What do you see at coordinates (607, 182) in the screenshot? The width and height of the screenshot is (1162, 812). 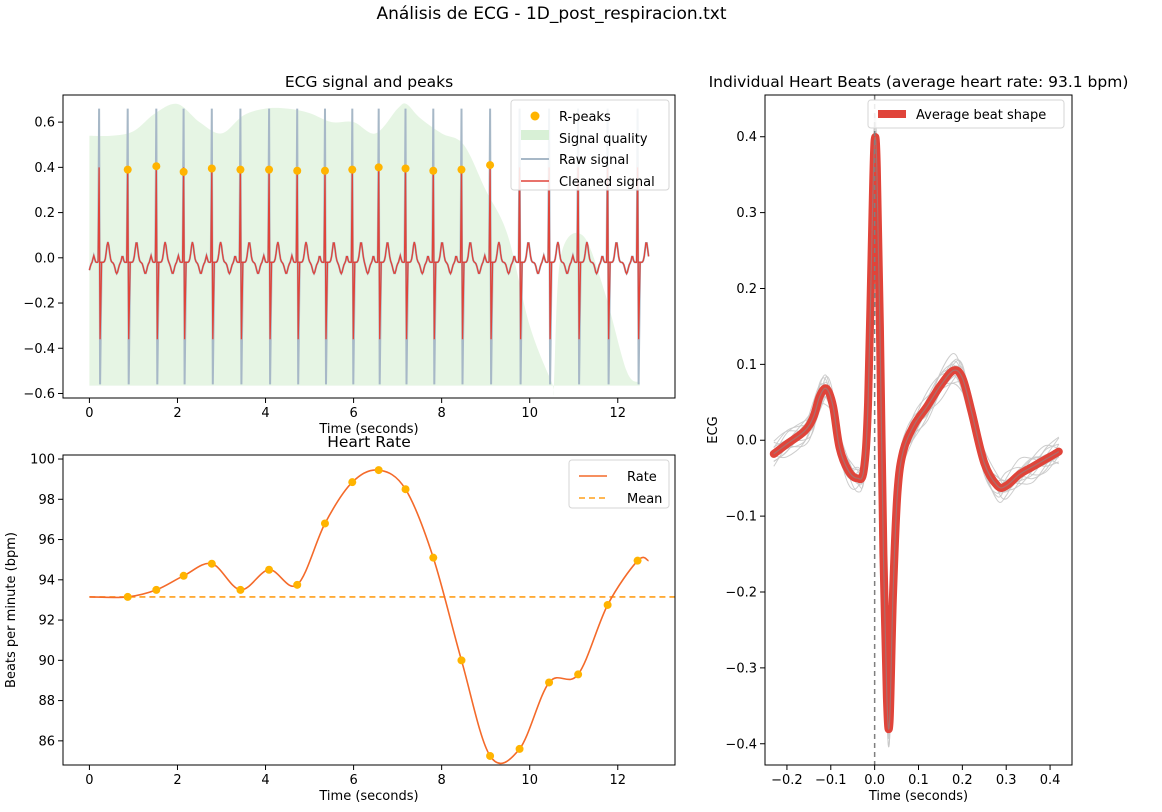 I see `legend-cleaned-signal-label: Cleaned signal` at bounding box center [607, 182].